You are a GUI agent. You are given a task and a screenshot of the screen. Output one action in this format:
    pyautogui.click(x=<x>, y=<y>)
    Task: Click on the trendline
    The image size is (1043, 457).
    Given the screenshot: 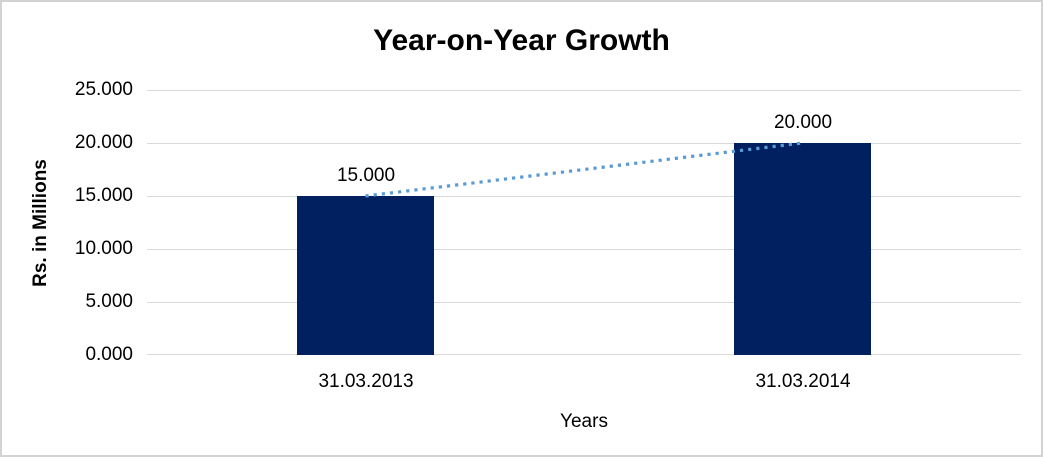 What is the action you would take?
    pyautogui.click(x=584, y=169)
    